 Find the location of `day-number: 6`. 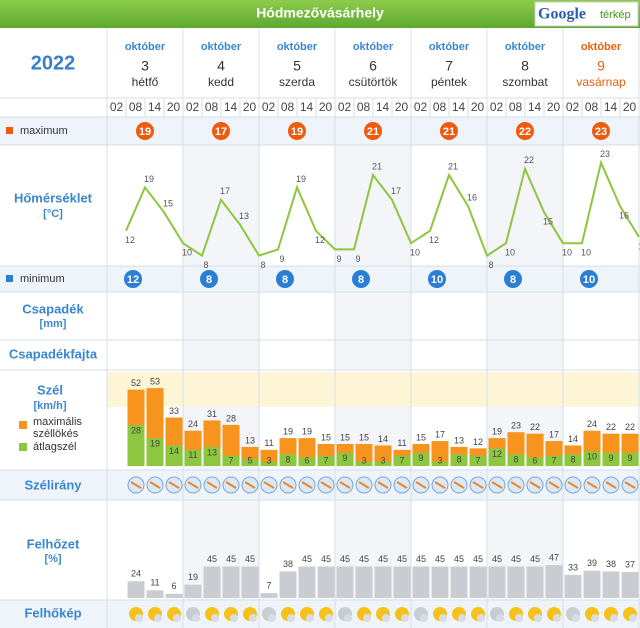

day-number: 6 is located at coordinates (373, 66).